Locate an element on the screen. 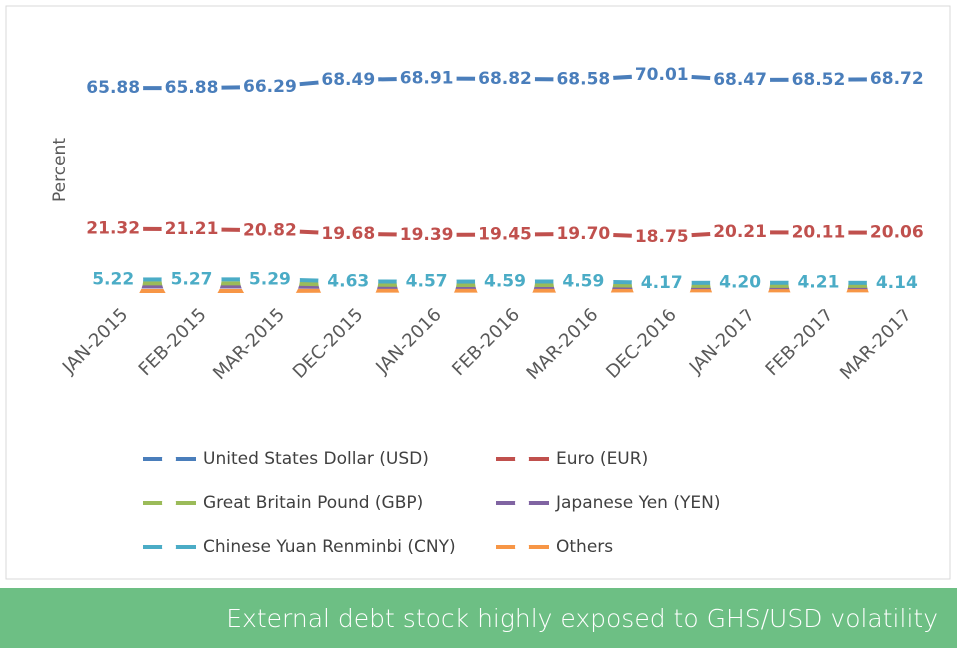  data-label: 68.52 is located at coordinates (819, 80).